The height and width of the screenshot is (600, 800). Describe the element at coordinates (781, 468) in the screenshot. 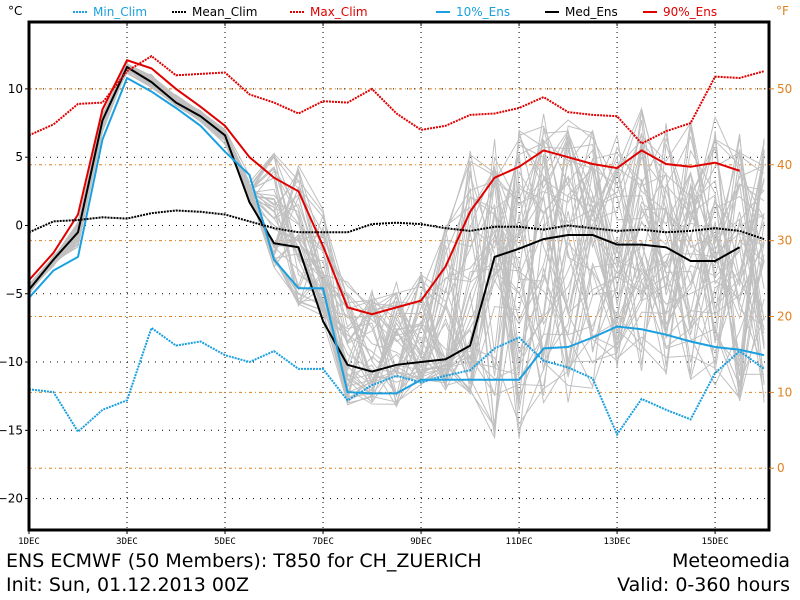

I see `f-tick-label: 0` at that location.